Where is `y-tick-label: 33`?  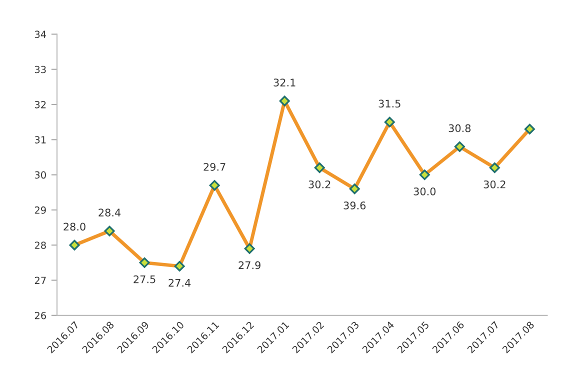
y-tick-label: 33 is located at coordinates (40, 70).